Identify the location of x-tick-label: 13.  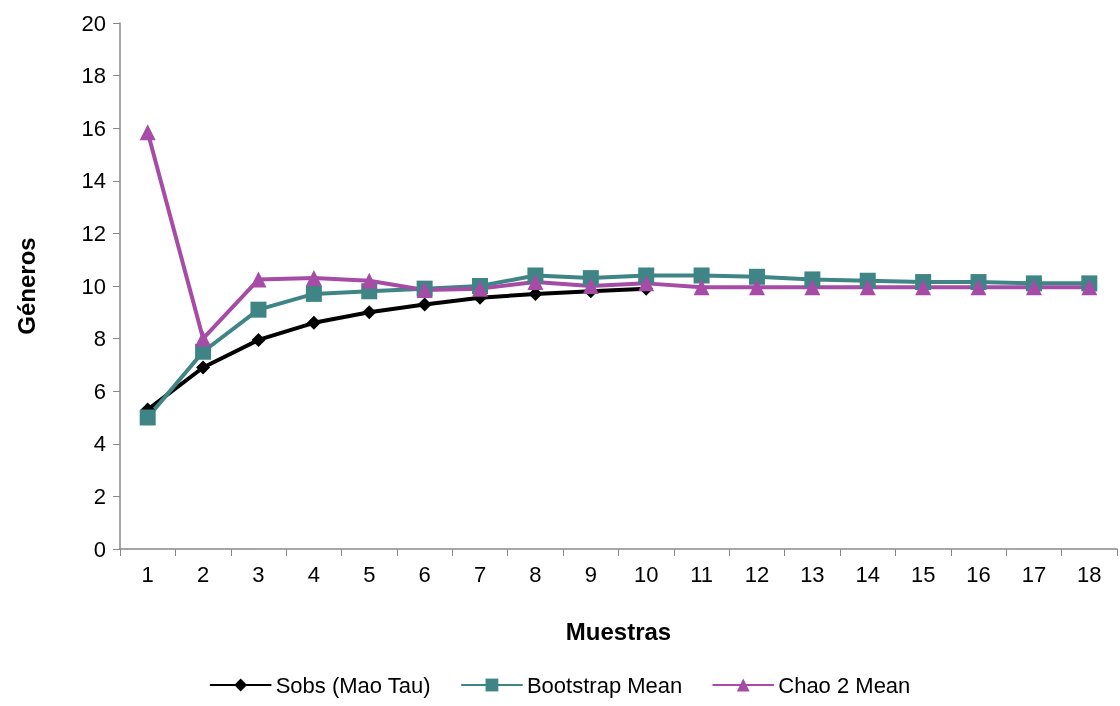
(812, 574).